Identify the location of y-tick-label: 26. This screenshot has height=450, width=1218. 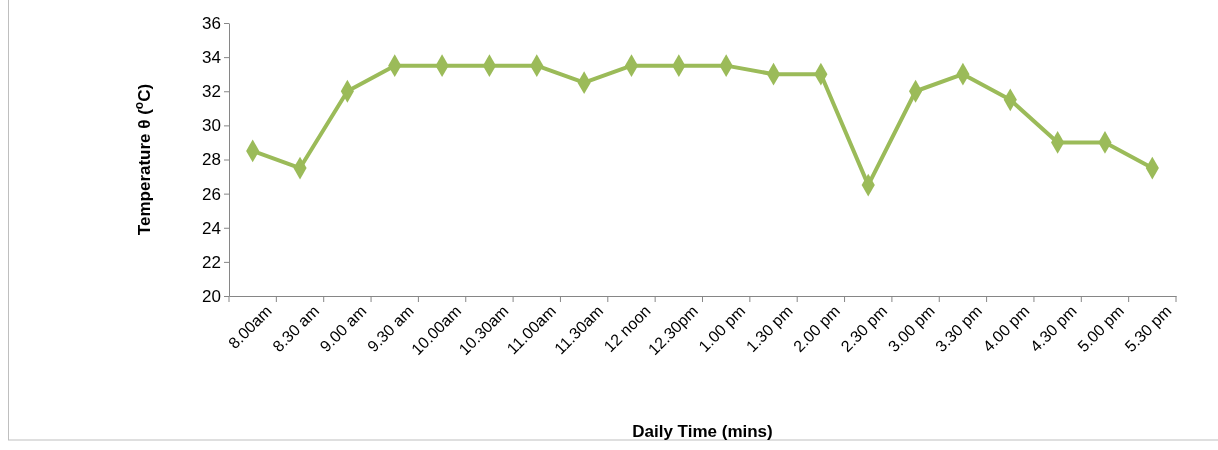
(211, 194).